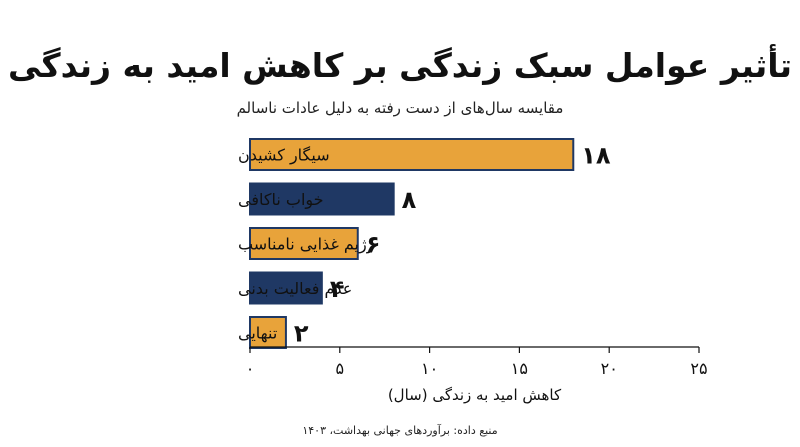 Image resolution: width=800 pixels, height=447 pixels. I want to click on x-tick-label: ۱۰, so click(429, 368).